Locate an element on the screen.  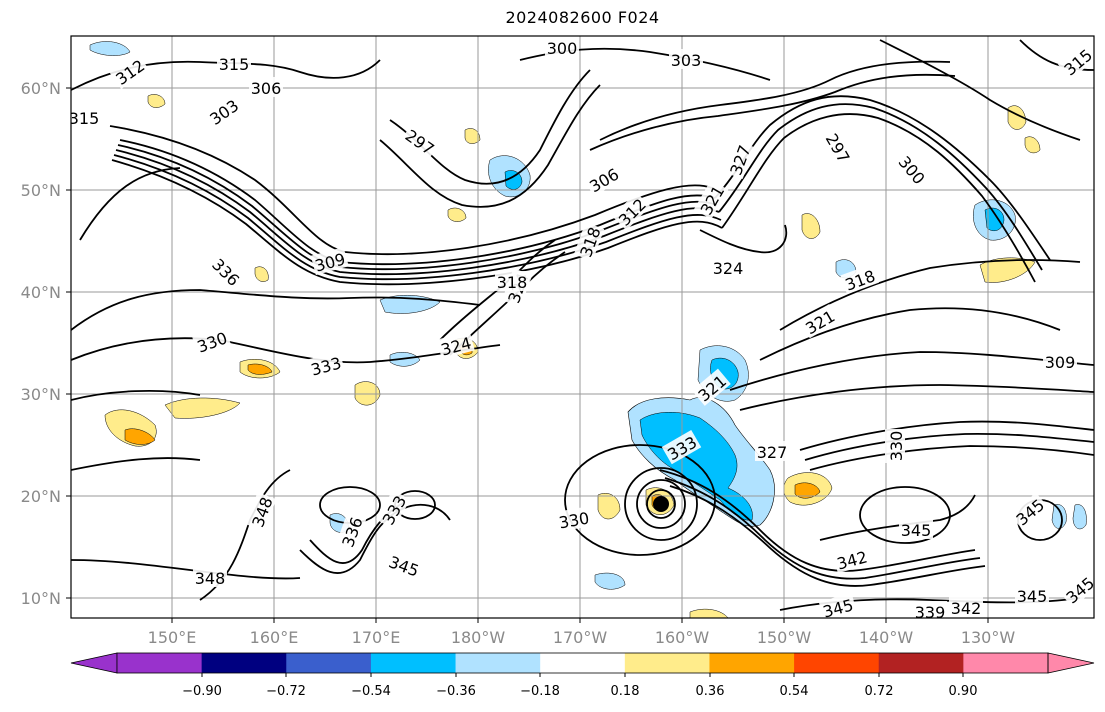
contour-label: 309 is located at coordinates (1060, 362).